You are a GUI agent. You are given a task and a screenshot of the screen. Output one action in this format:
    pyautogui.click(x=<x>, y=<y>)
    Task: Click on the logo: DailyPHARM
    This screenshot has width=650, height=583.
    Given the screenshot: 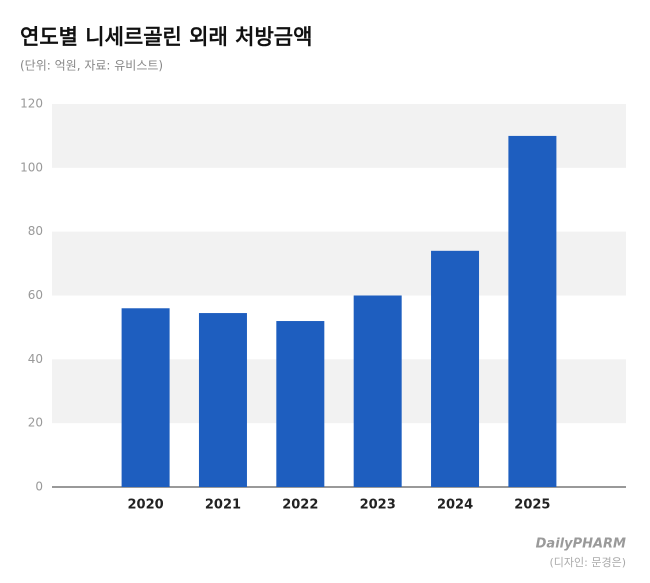 What is the action you would take?
    pyautogui.click(x=581, y=544)
    